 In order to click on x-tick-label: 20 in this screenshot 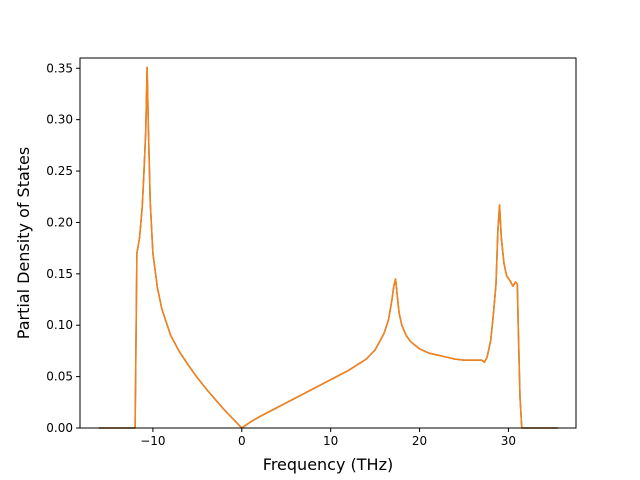, I will do `click(419, 441)`.